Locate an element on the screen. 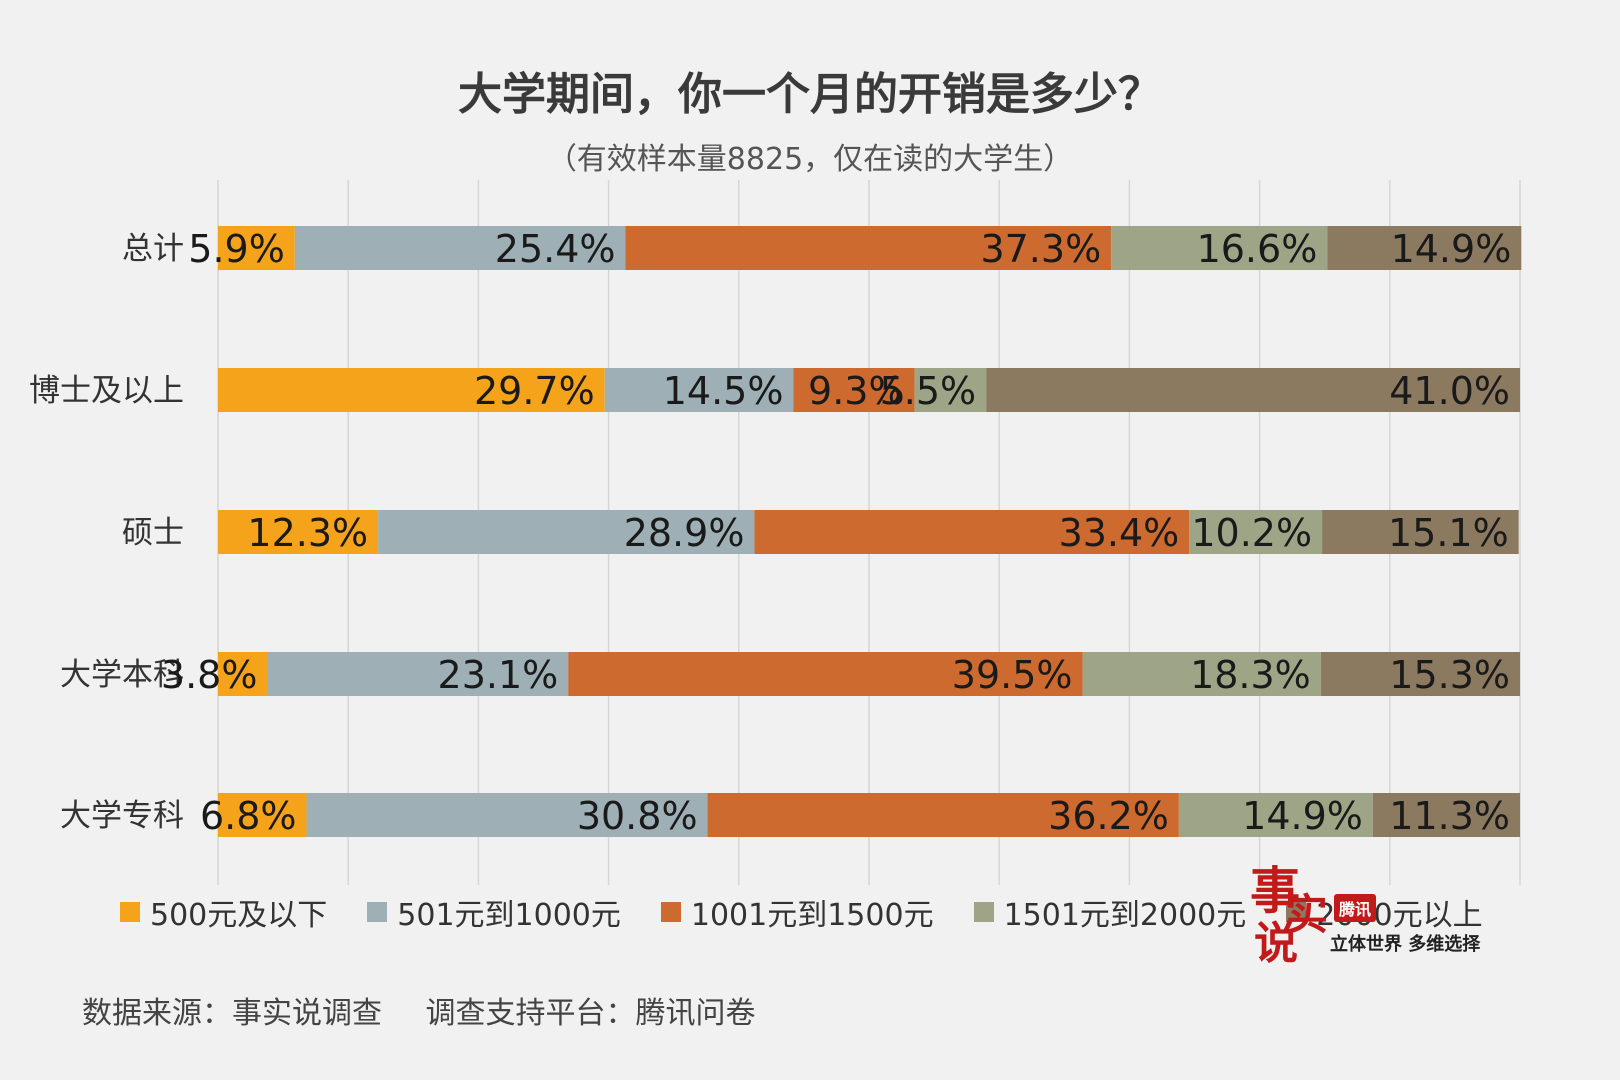 This screenshot has width=1620, height=1080. data-label: 11.3% is located at coordinates (1449, 816).